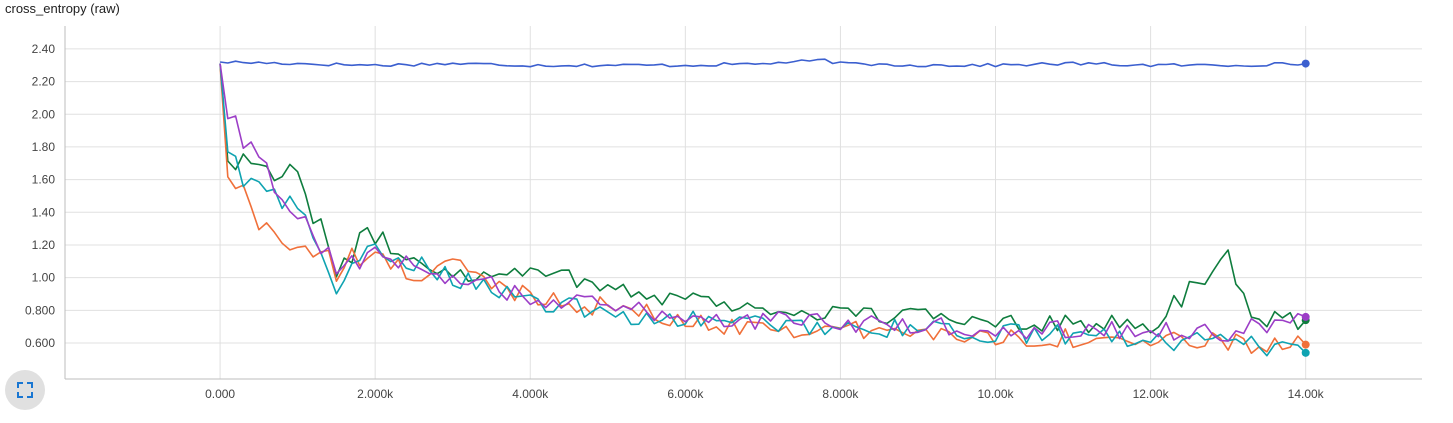  Describe the element at coordinates (62, 8) in the screenshot. I see `chart-title: cross_entropy (raw)` at that location.